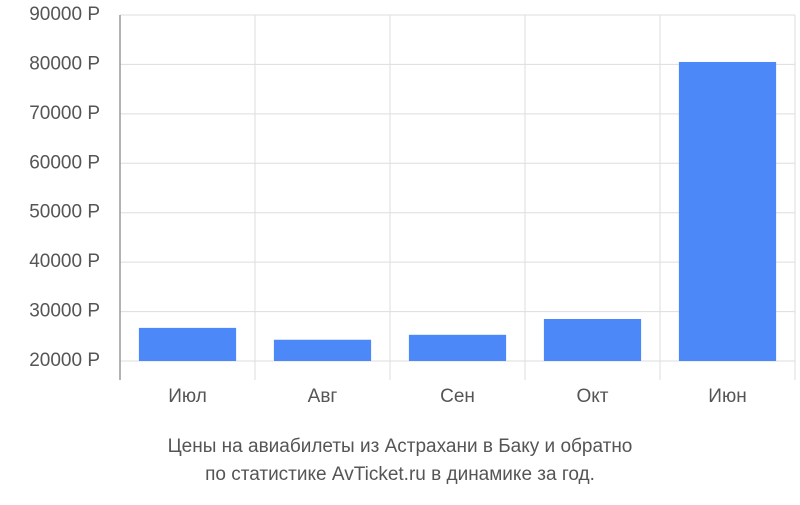 This screenshot has width=800, height=505. Describe the element at coordinates (64, 113) in the screenshot. I see `y-tick-label: 70000 Р` at that location.